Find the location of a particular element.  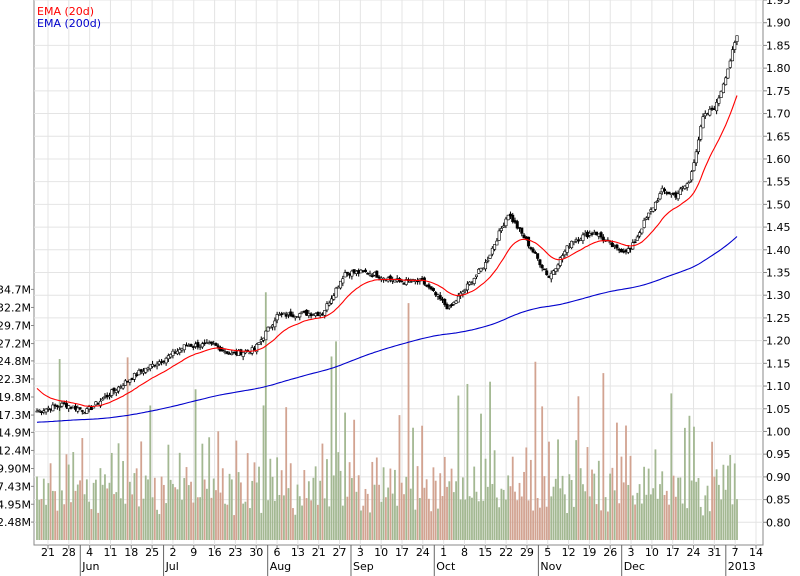

x-tick-label: 18 is located at coordinates (131, 552).